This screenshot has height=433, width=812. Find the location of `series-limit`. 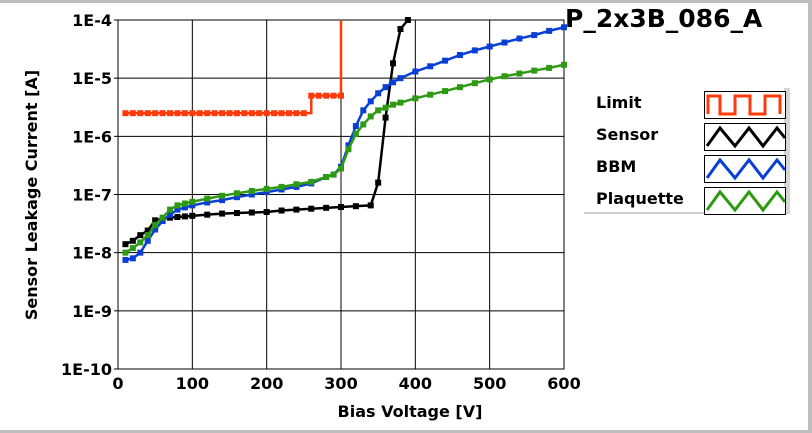

series-limit is located at coordinates (233, 68).